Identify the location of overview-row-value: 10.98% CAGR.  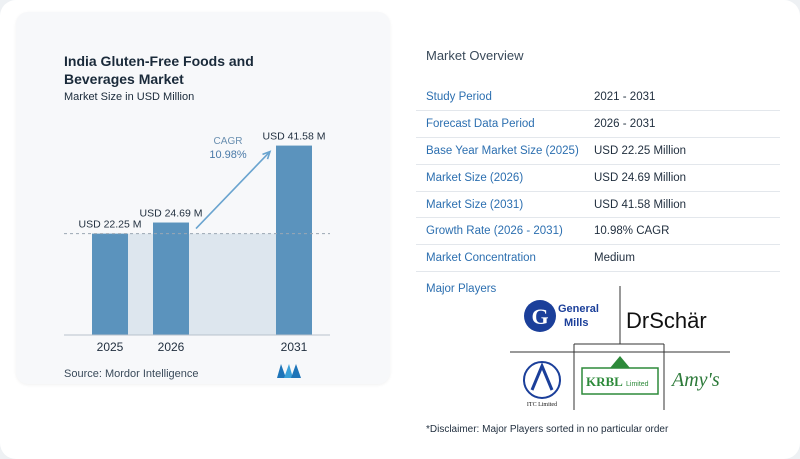
(683, 231).